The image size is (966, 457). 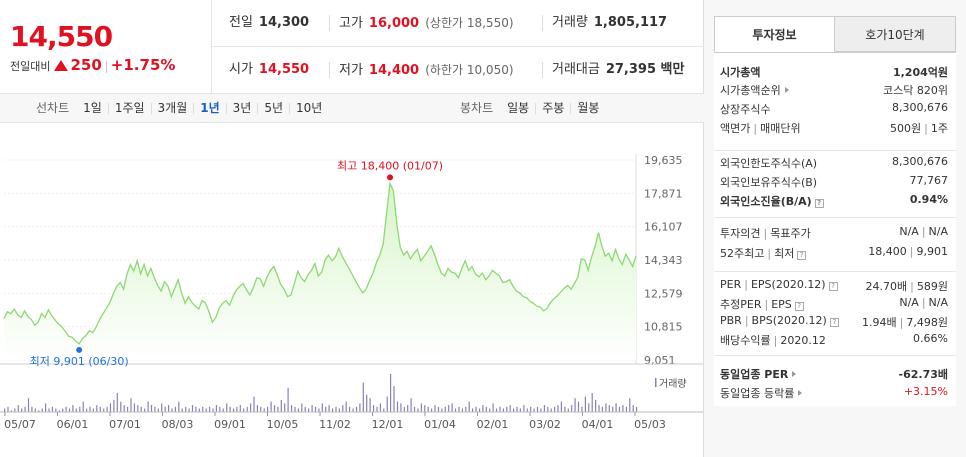 What do you see at coordinates (740, 72) in the screenshot?
I see `market-cap-label: 시가총액` at bounding box center [740, 72].